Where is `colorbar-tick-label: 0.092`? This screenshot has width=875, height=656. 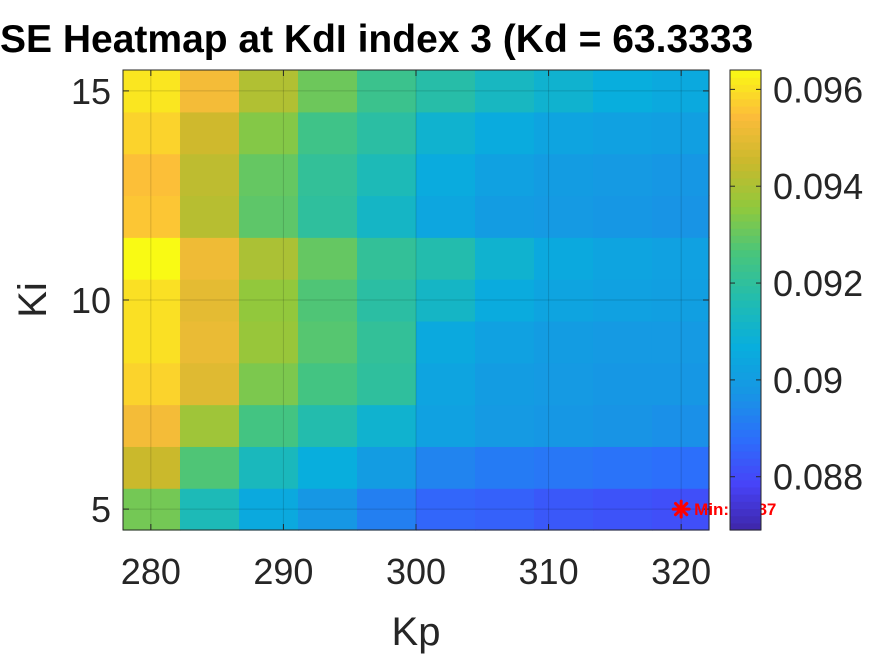
colorbar-tick-label: 0.092 is located at coordinates (818, 283).